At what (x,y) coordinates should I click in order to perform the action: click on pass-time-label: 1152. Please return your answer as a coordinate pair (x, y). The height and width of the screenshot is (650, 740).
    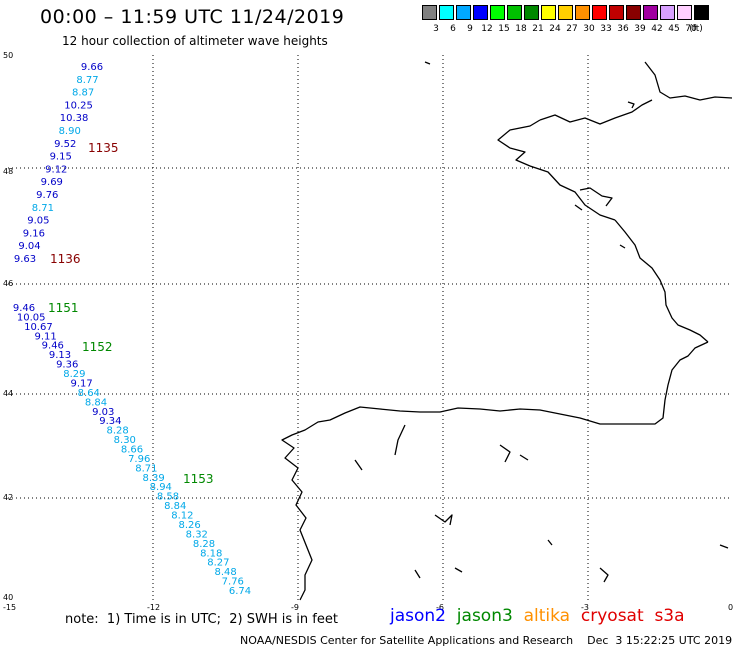
    Looking at the image, I should click on (97, 347).